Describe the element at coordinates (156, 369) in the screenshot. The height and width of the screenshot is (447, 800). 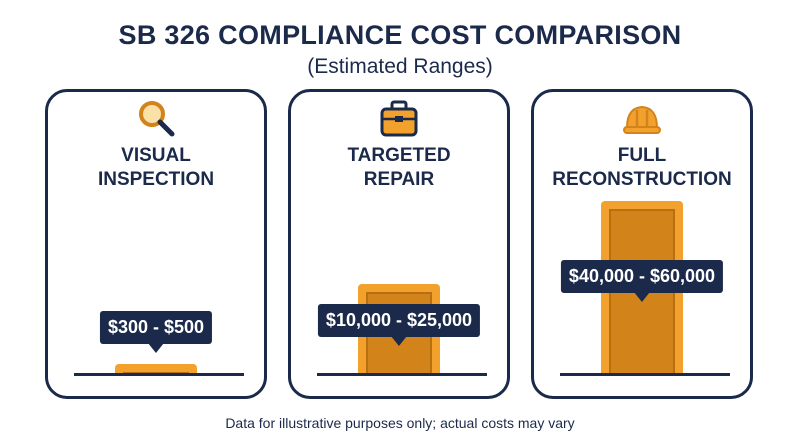
I see `bar-visual-inspection` at that location.